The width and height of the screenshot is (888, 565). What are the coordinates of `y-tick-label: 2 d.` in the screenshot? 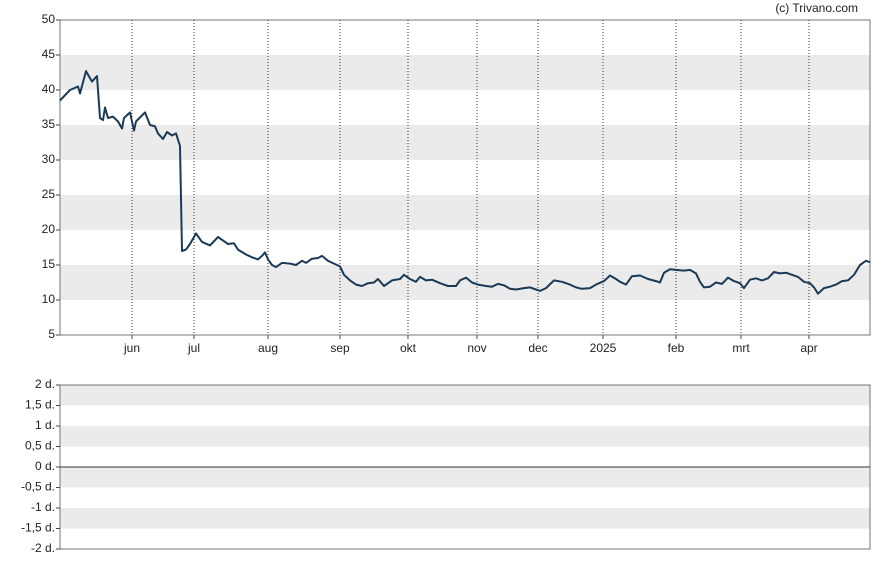 It's located at (45, 384).